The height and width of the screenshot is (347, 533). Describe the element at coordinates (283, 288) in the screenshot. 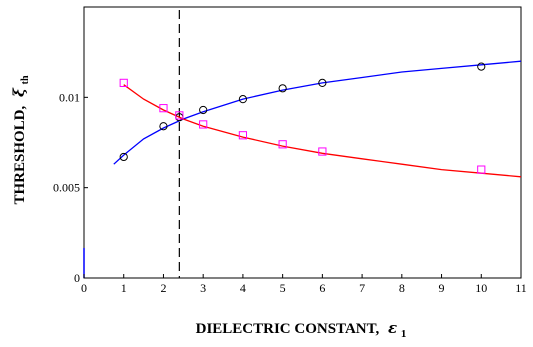

I see `x-tick-label: 5` at that location.